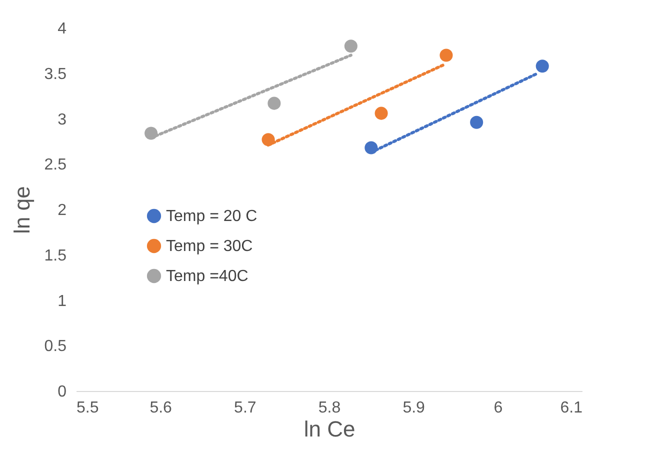 This screenshot has height=473, width=649. I want to click on legend-label: Temp = 30C, so click(209, 246).